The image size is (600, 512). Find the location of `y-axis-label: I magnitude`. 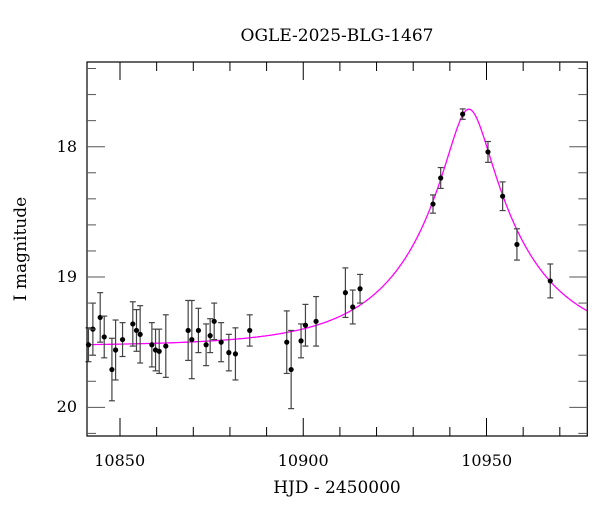

y-axis-label: I magnitude is located at coordinates (21, 249).